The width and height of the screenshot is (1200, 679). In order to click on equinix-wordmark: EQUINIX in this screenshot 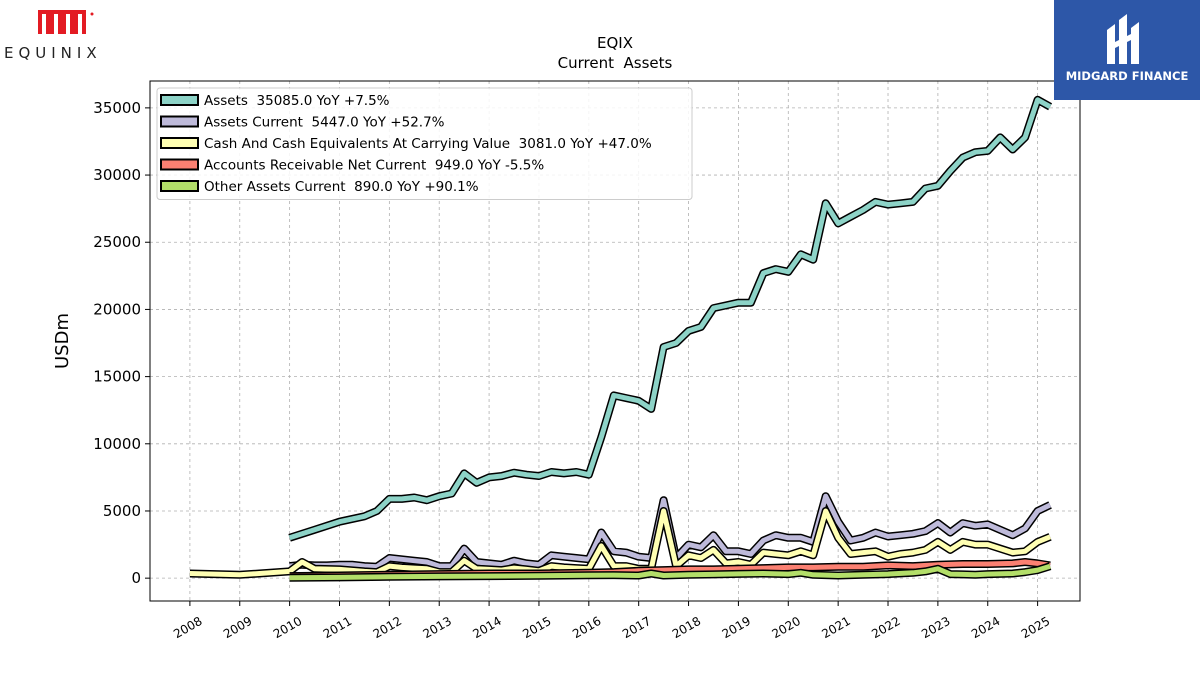, I will do `click(53, 53)`.